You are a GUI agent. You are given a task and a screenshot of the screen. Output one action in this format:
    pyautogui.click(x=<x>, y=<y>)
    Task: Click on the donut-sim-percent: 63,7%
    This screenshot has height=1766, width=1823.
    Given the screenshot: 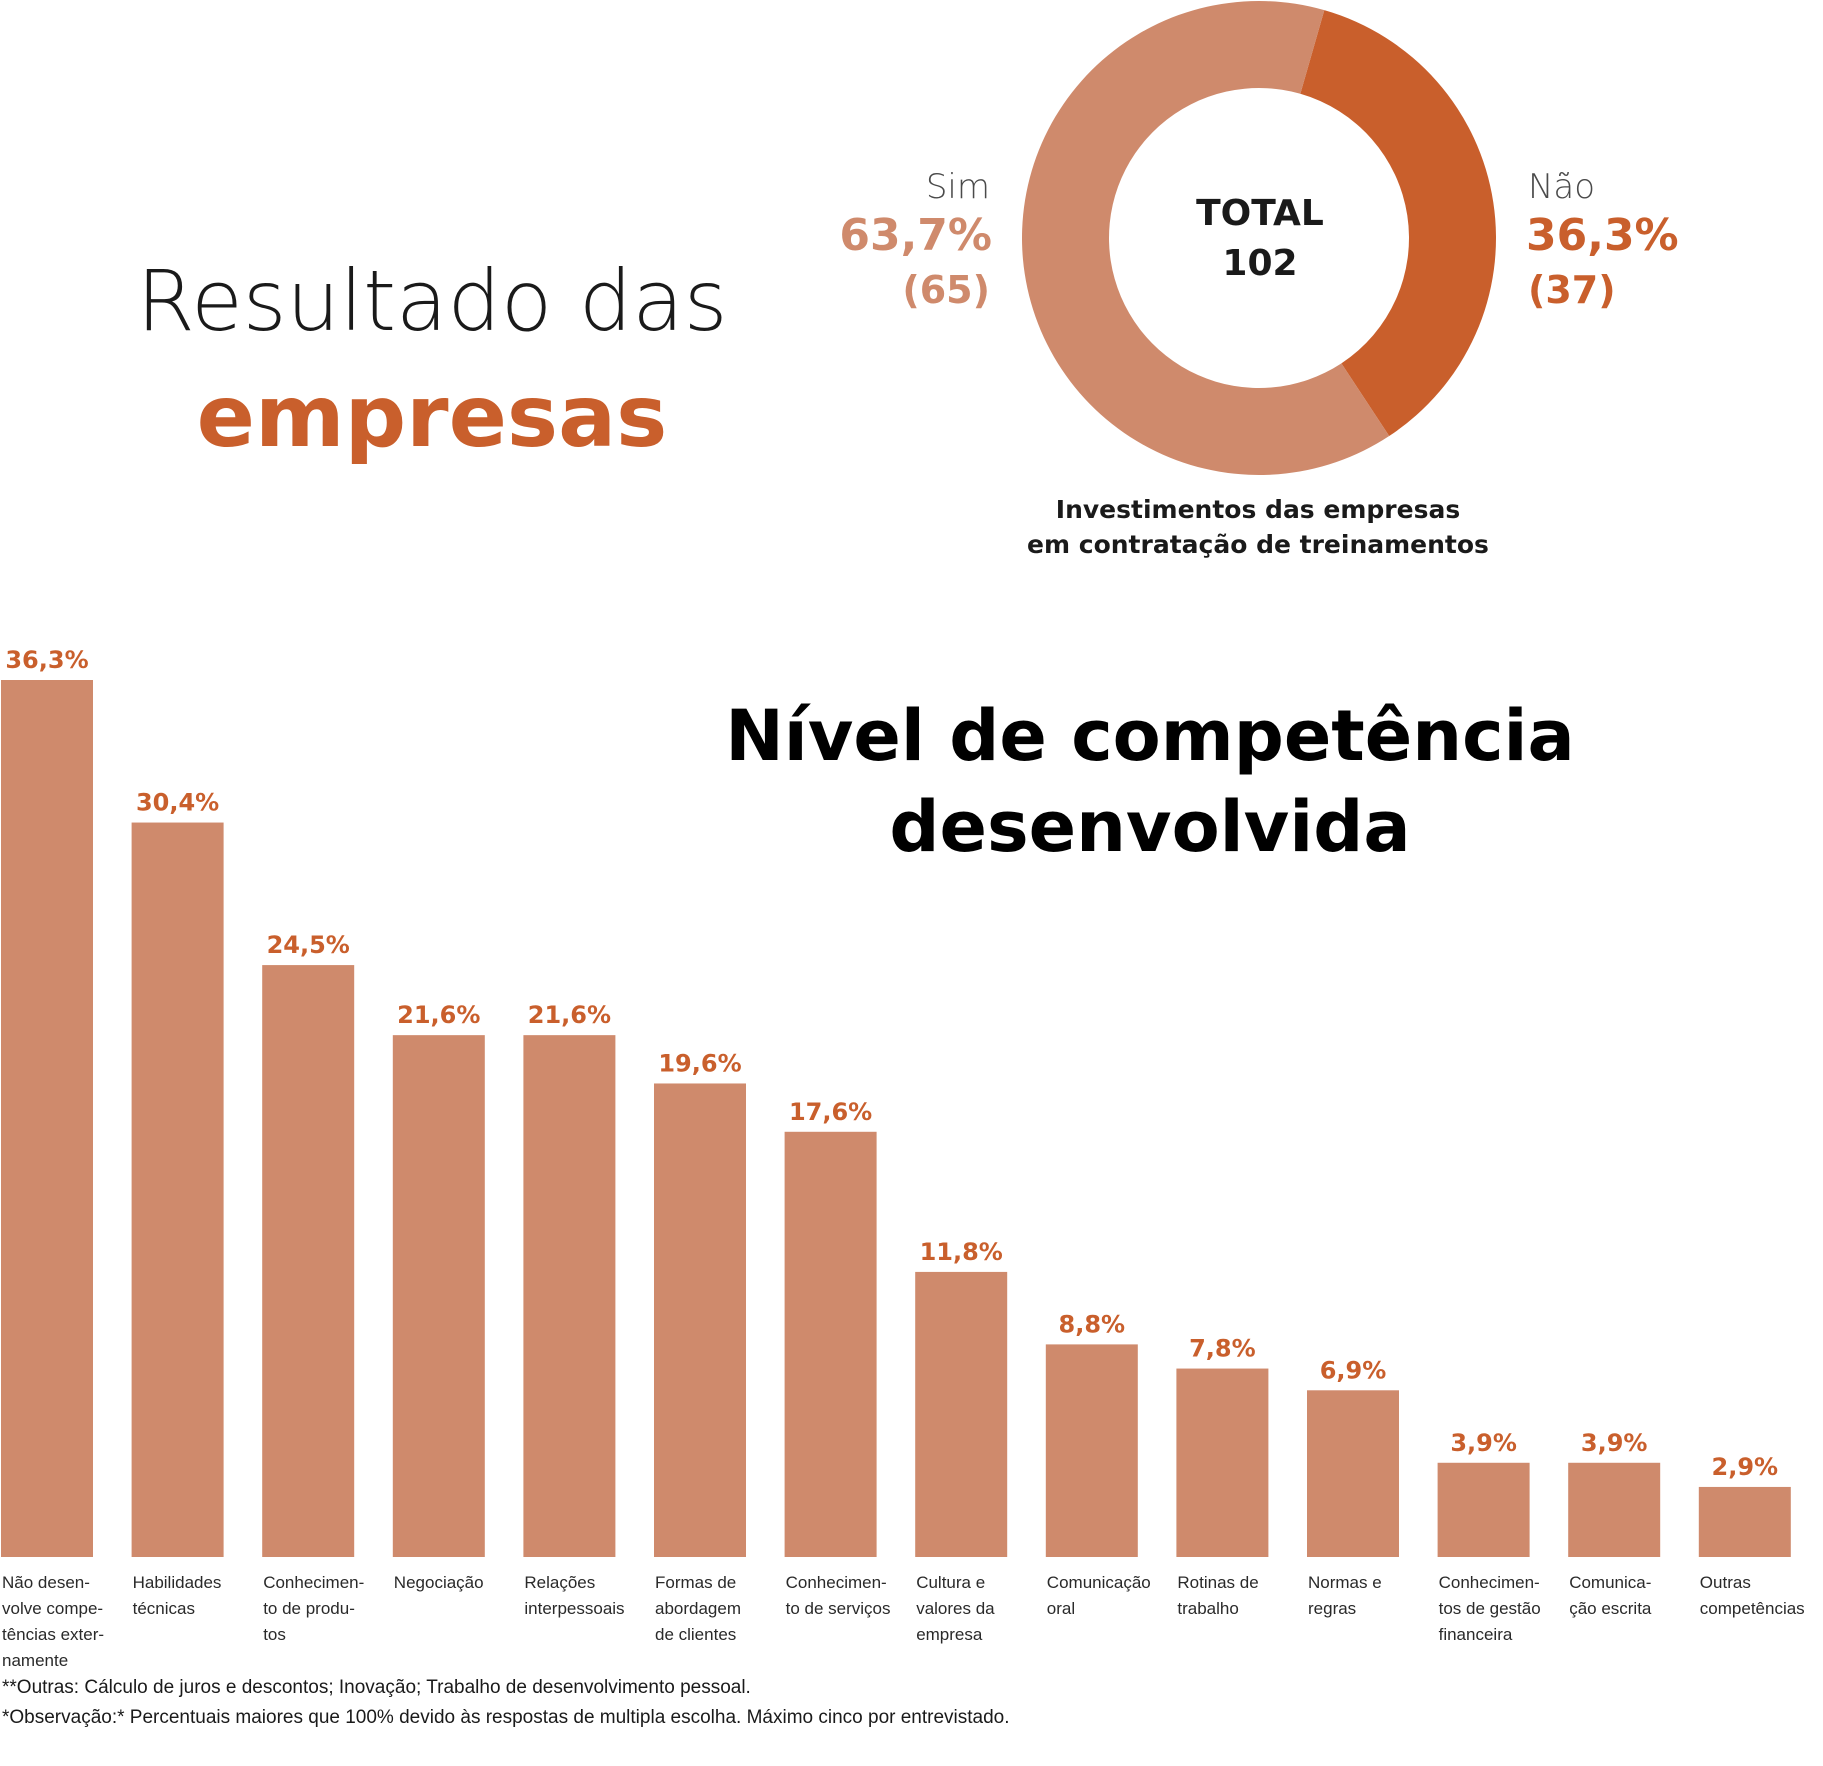 What is the action you would take?
    pyautogui.click(x=915, y=235)
    